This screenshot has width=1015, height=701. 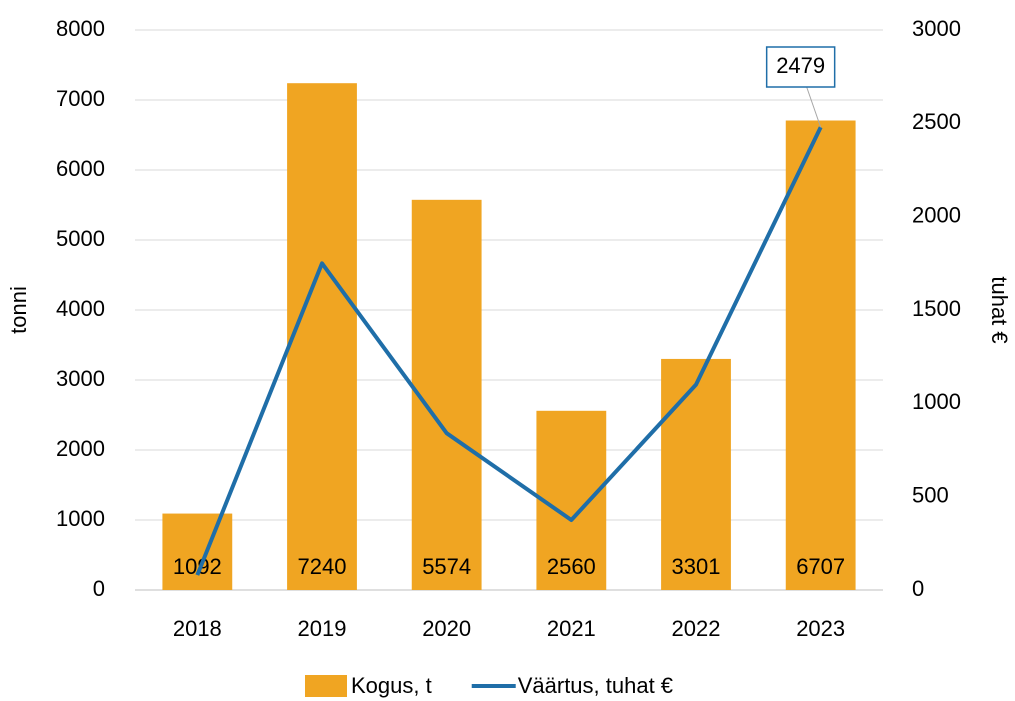 I want to click on y2-tick-label: 2500, so click(x=936, y=121).